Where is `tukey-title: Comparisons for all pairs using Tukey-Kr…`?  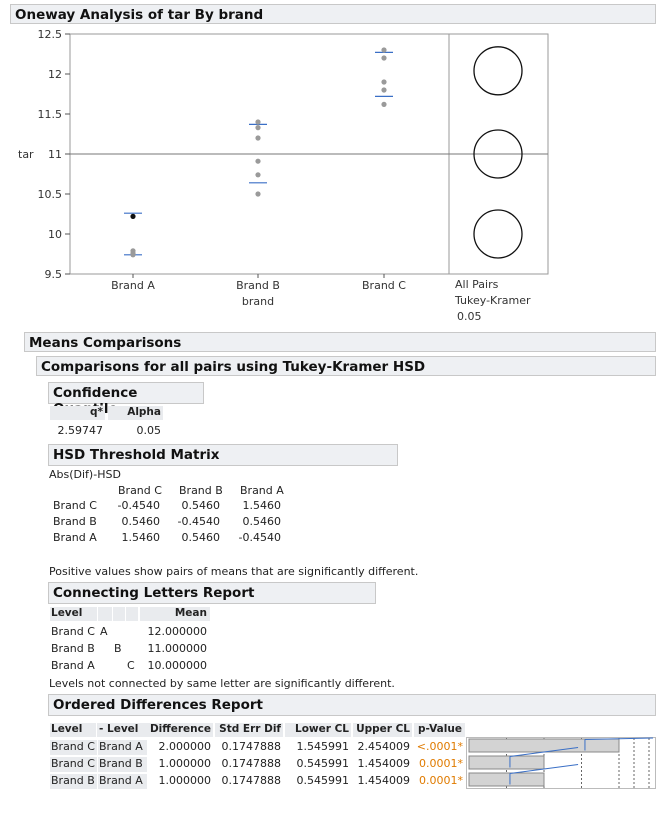 tukey-title: Comparisons for all pairs using Tukey-Kr… is located at coordinates (233, 367).